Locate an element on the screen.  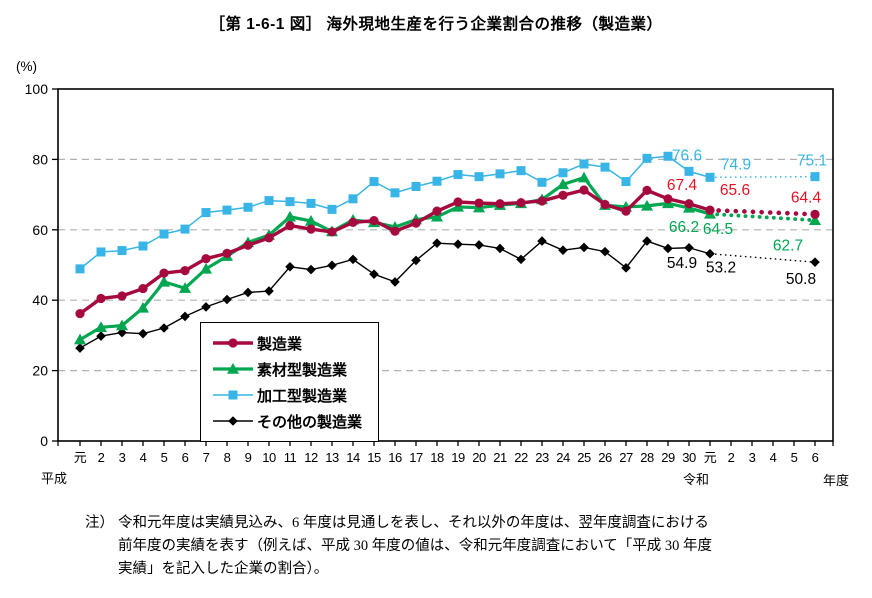
data-label-other-h30: 54.9 is located at coordinates (682, 263).